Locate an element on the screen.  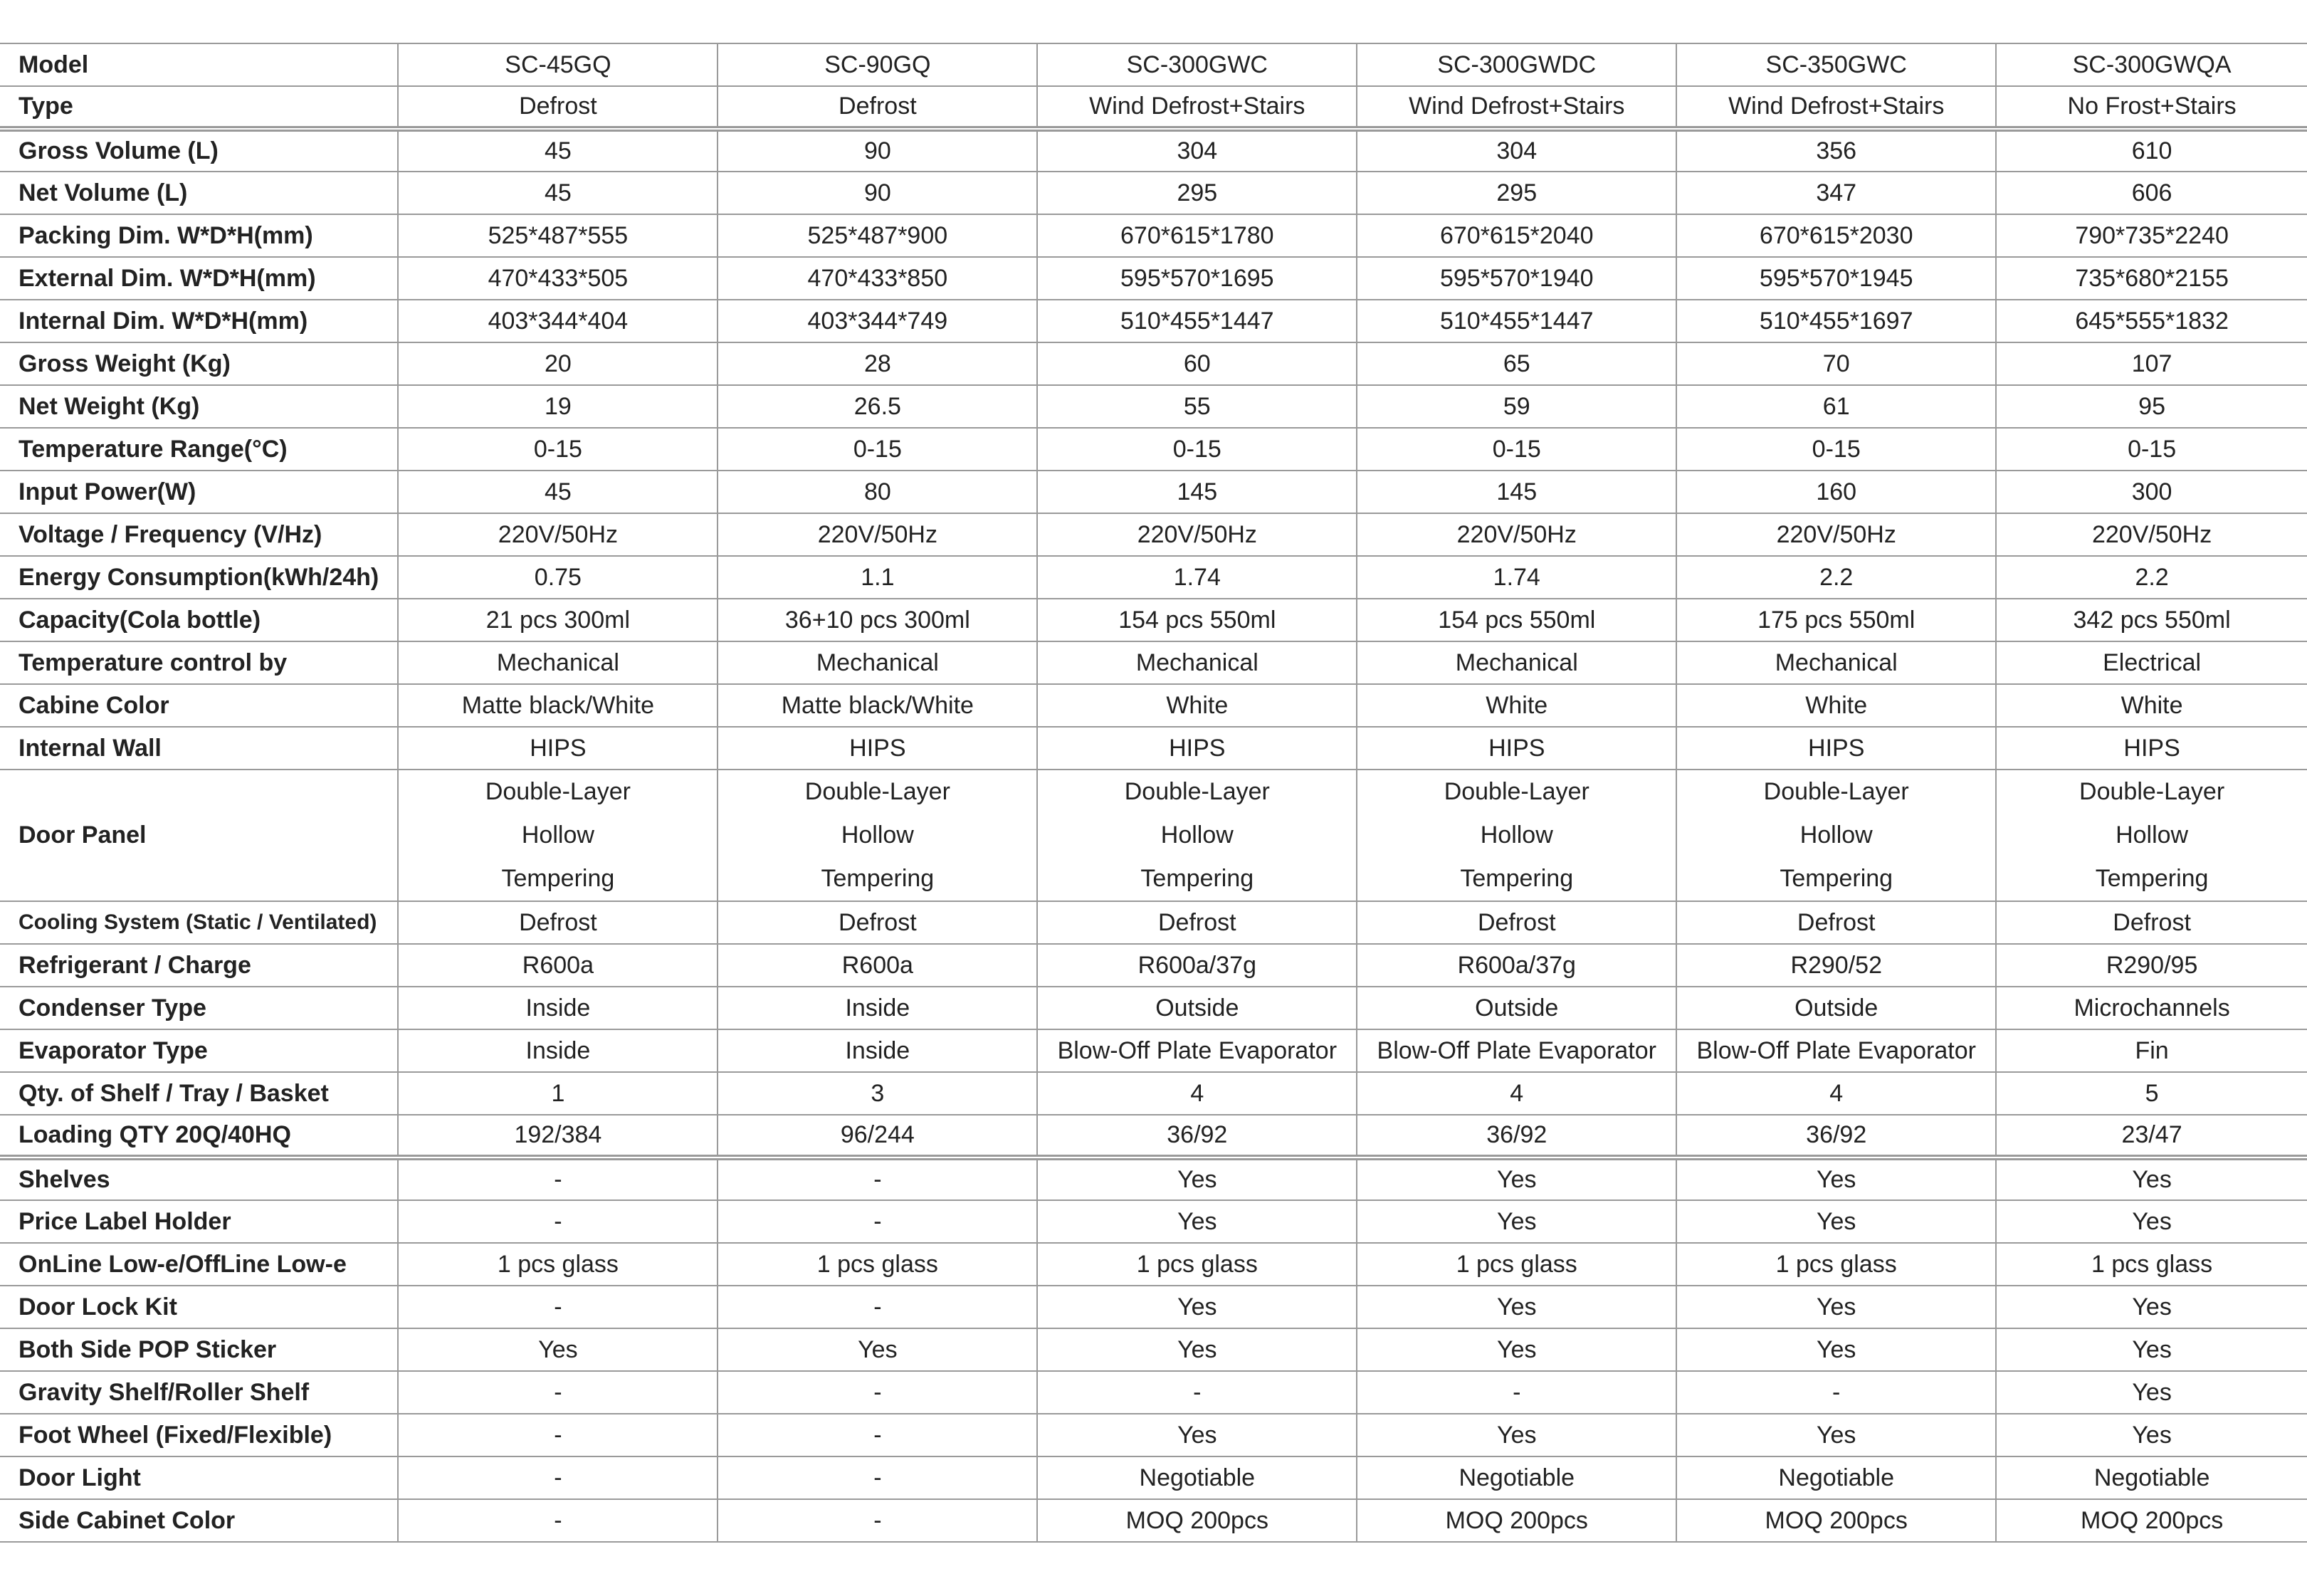
spec-row-label: Evaporator Type is located at coordinates (199, 1051).